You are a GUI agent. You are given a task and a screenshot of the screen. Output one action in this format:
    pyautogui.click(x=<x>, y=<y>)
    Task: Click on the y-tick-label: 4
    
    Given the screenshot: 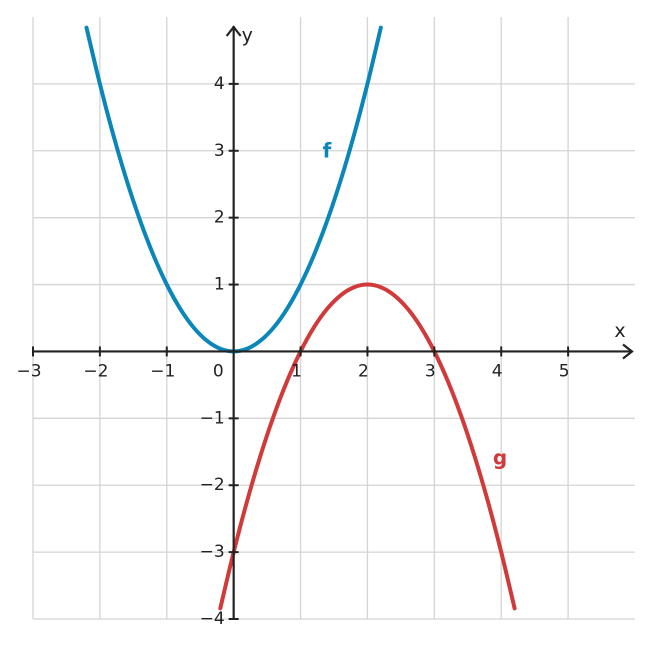 What is the action you would take?
    pyautogui.click(x=219, y=84)
    